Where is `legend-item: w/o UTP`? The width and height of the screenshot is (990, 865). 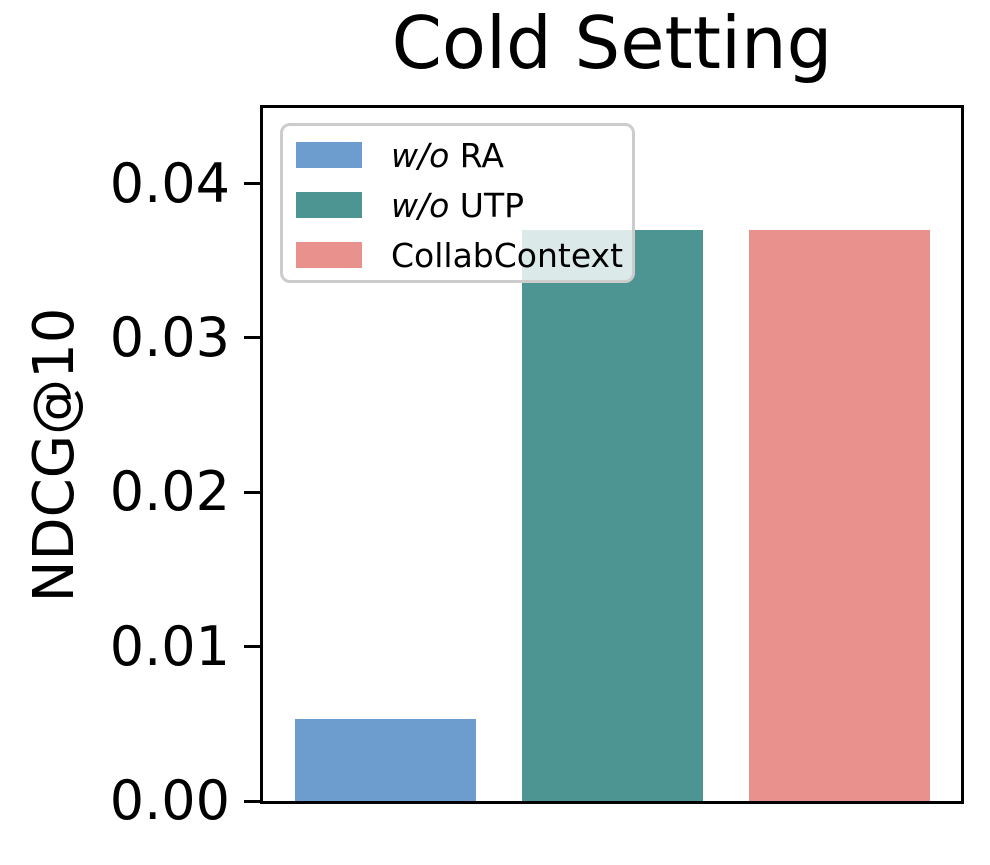 legend-item: w/o UTP is located at coordinates (457, 205).